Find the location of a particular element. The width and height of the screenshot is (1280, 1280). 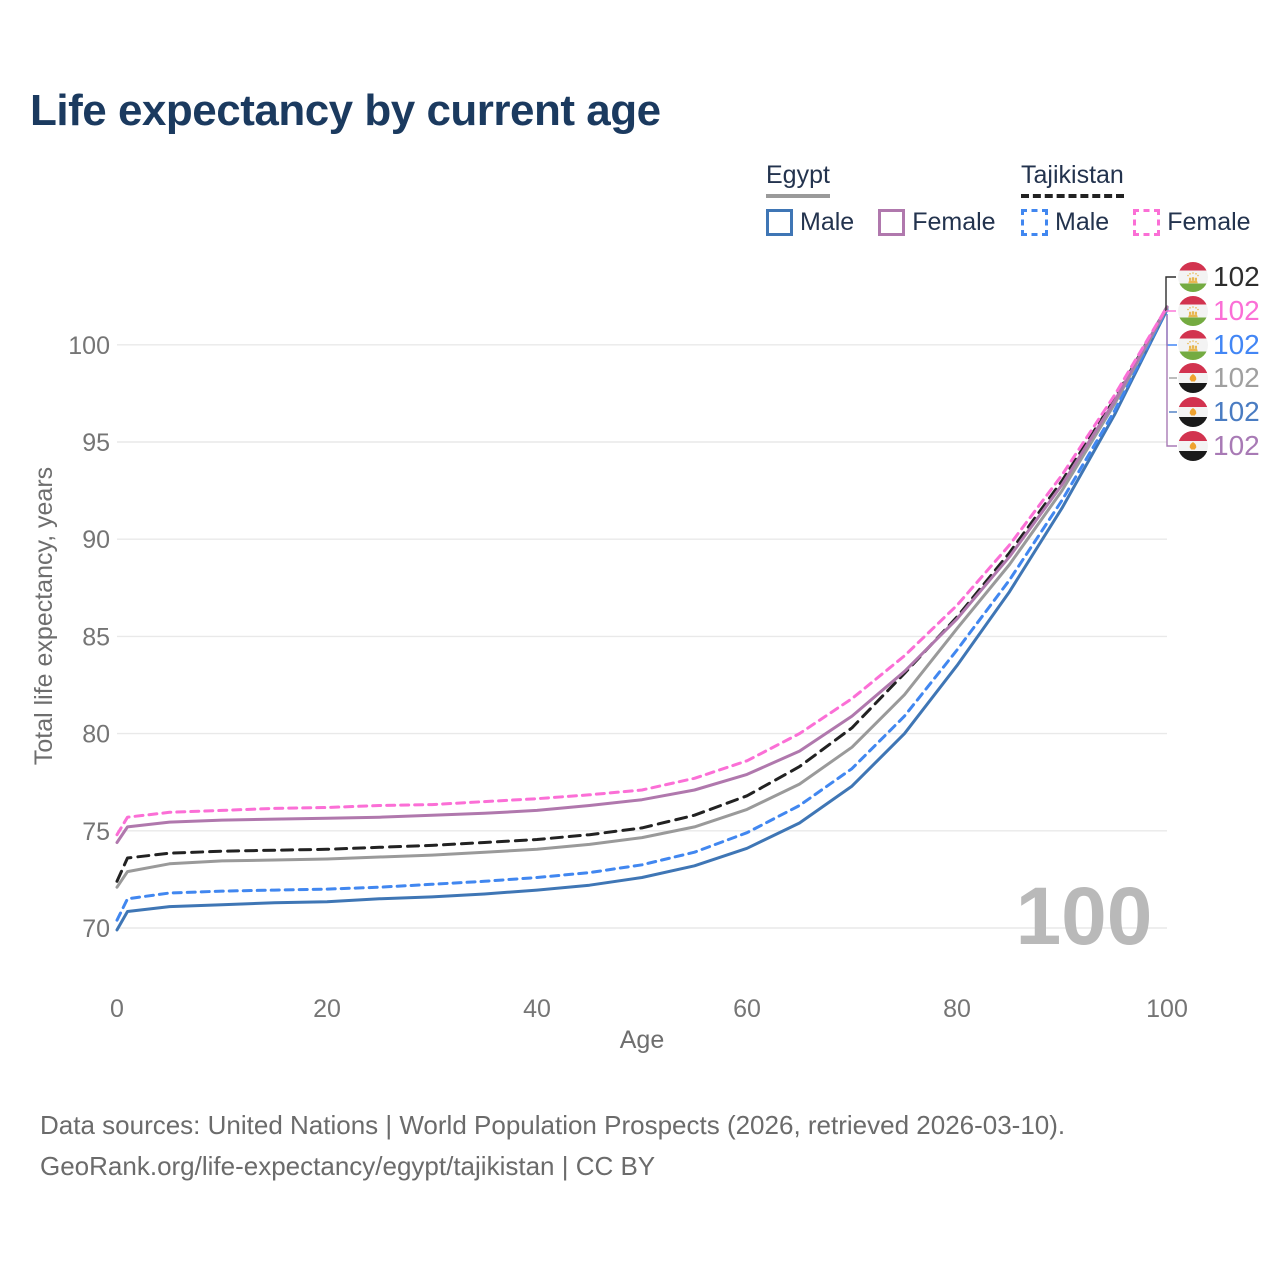

y-tick-label: 100 is located at coordinates (89, 346).